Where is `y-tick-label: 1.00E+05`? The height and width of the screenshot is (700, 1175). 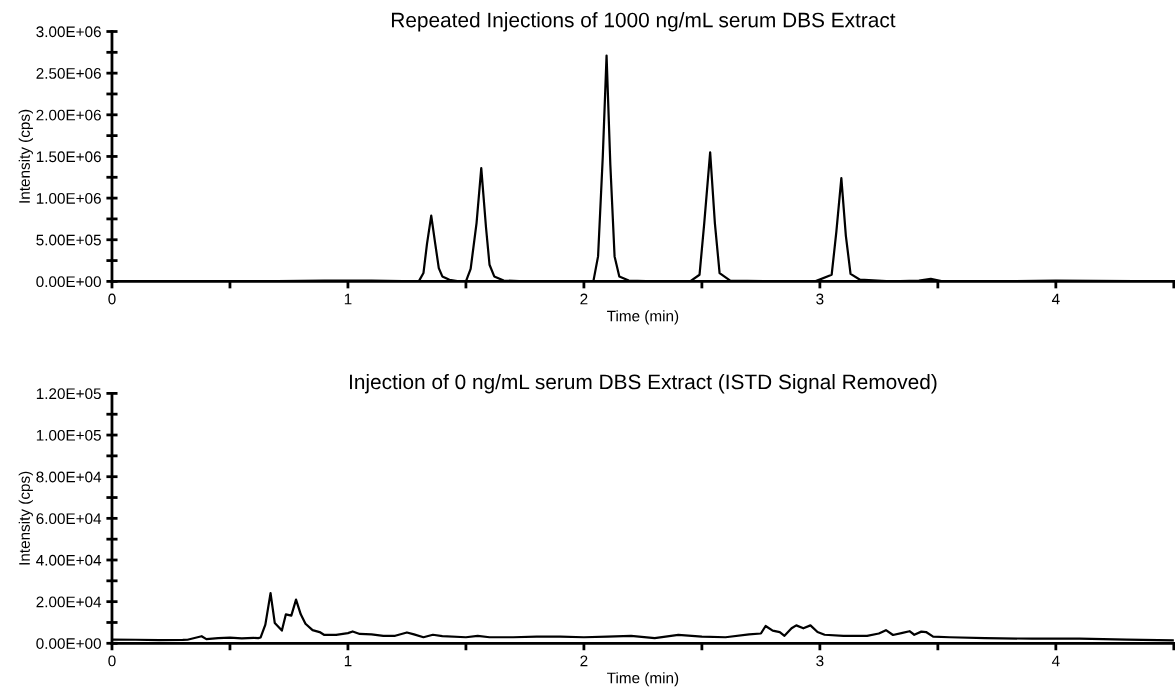 y-tick-label: 1.00E+05 is located at coordinates (68, 435).